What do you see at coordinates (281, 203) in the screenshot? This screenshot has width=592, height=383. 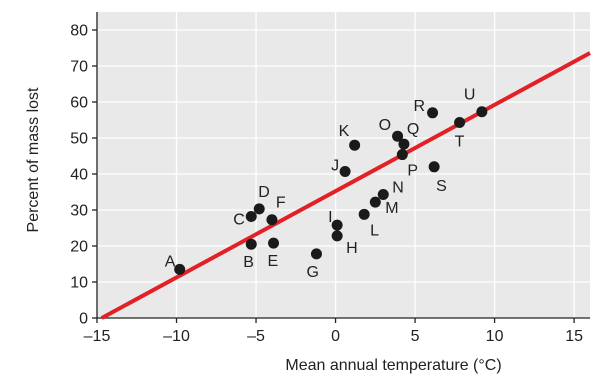 I see `point-label-f: F` at bounding box center [281, 203].